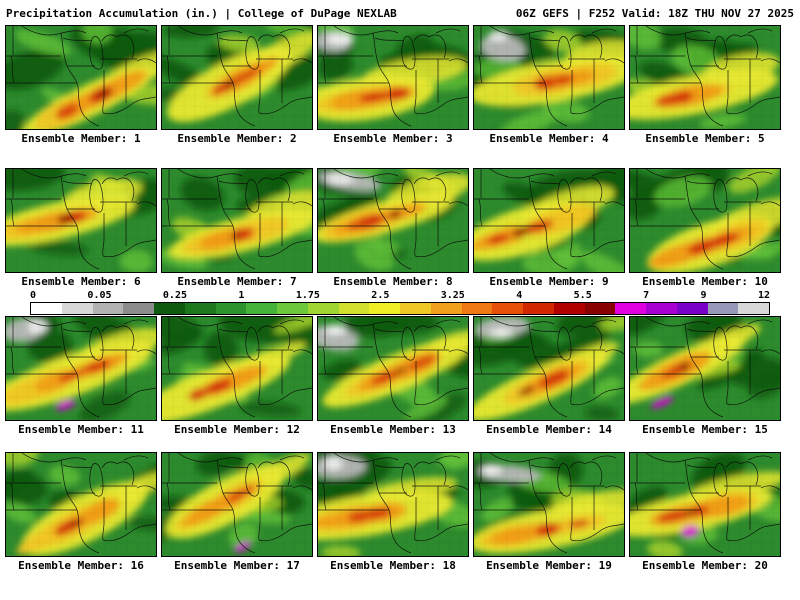  I want to click on ensemble-member-label: Ensemble Member: 18, so click(393, 565).